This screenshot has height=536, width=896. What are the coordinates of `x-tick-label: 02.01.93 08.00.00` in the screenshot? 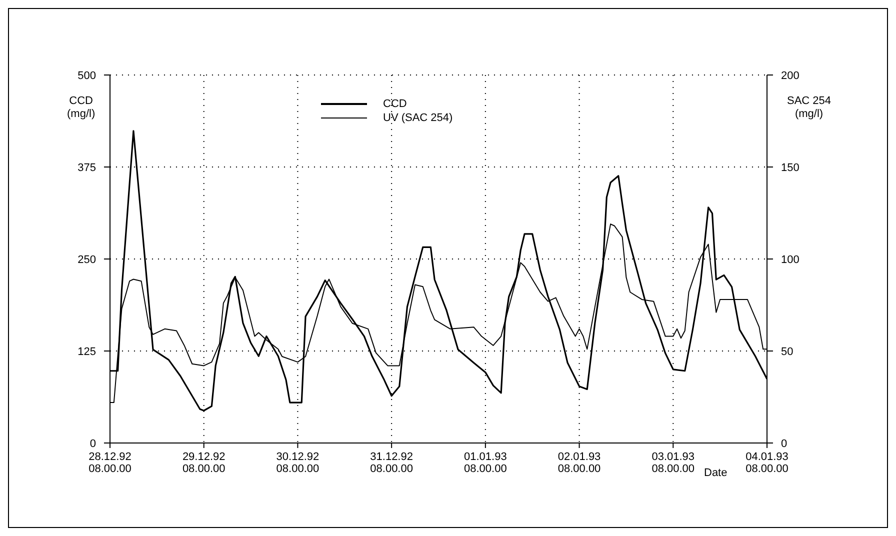 It's located at (579, 463).